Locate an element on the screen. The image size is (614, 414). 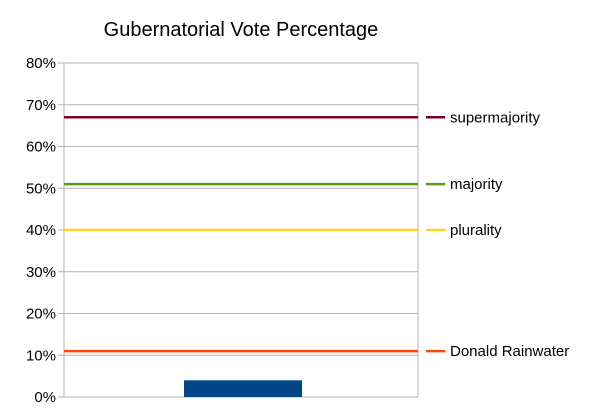
chart-title: Gubernatorial Vote Percentage is located at coordinates (241, 30).